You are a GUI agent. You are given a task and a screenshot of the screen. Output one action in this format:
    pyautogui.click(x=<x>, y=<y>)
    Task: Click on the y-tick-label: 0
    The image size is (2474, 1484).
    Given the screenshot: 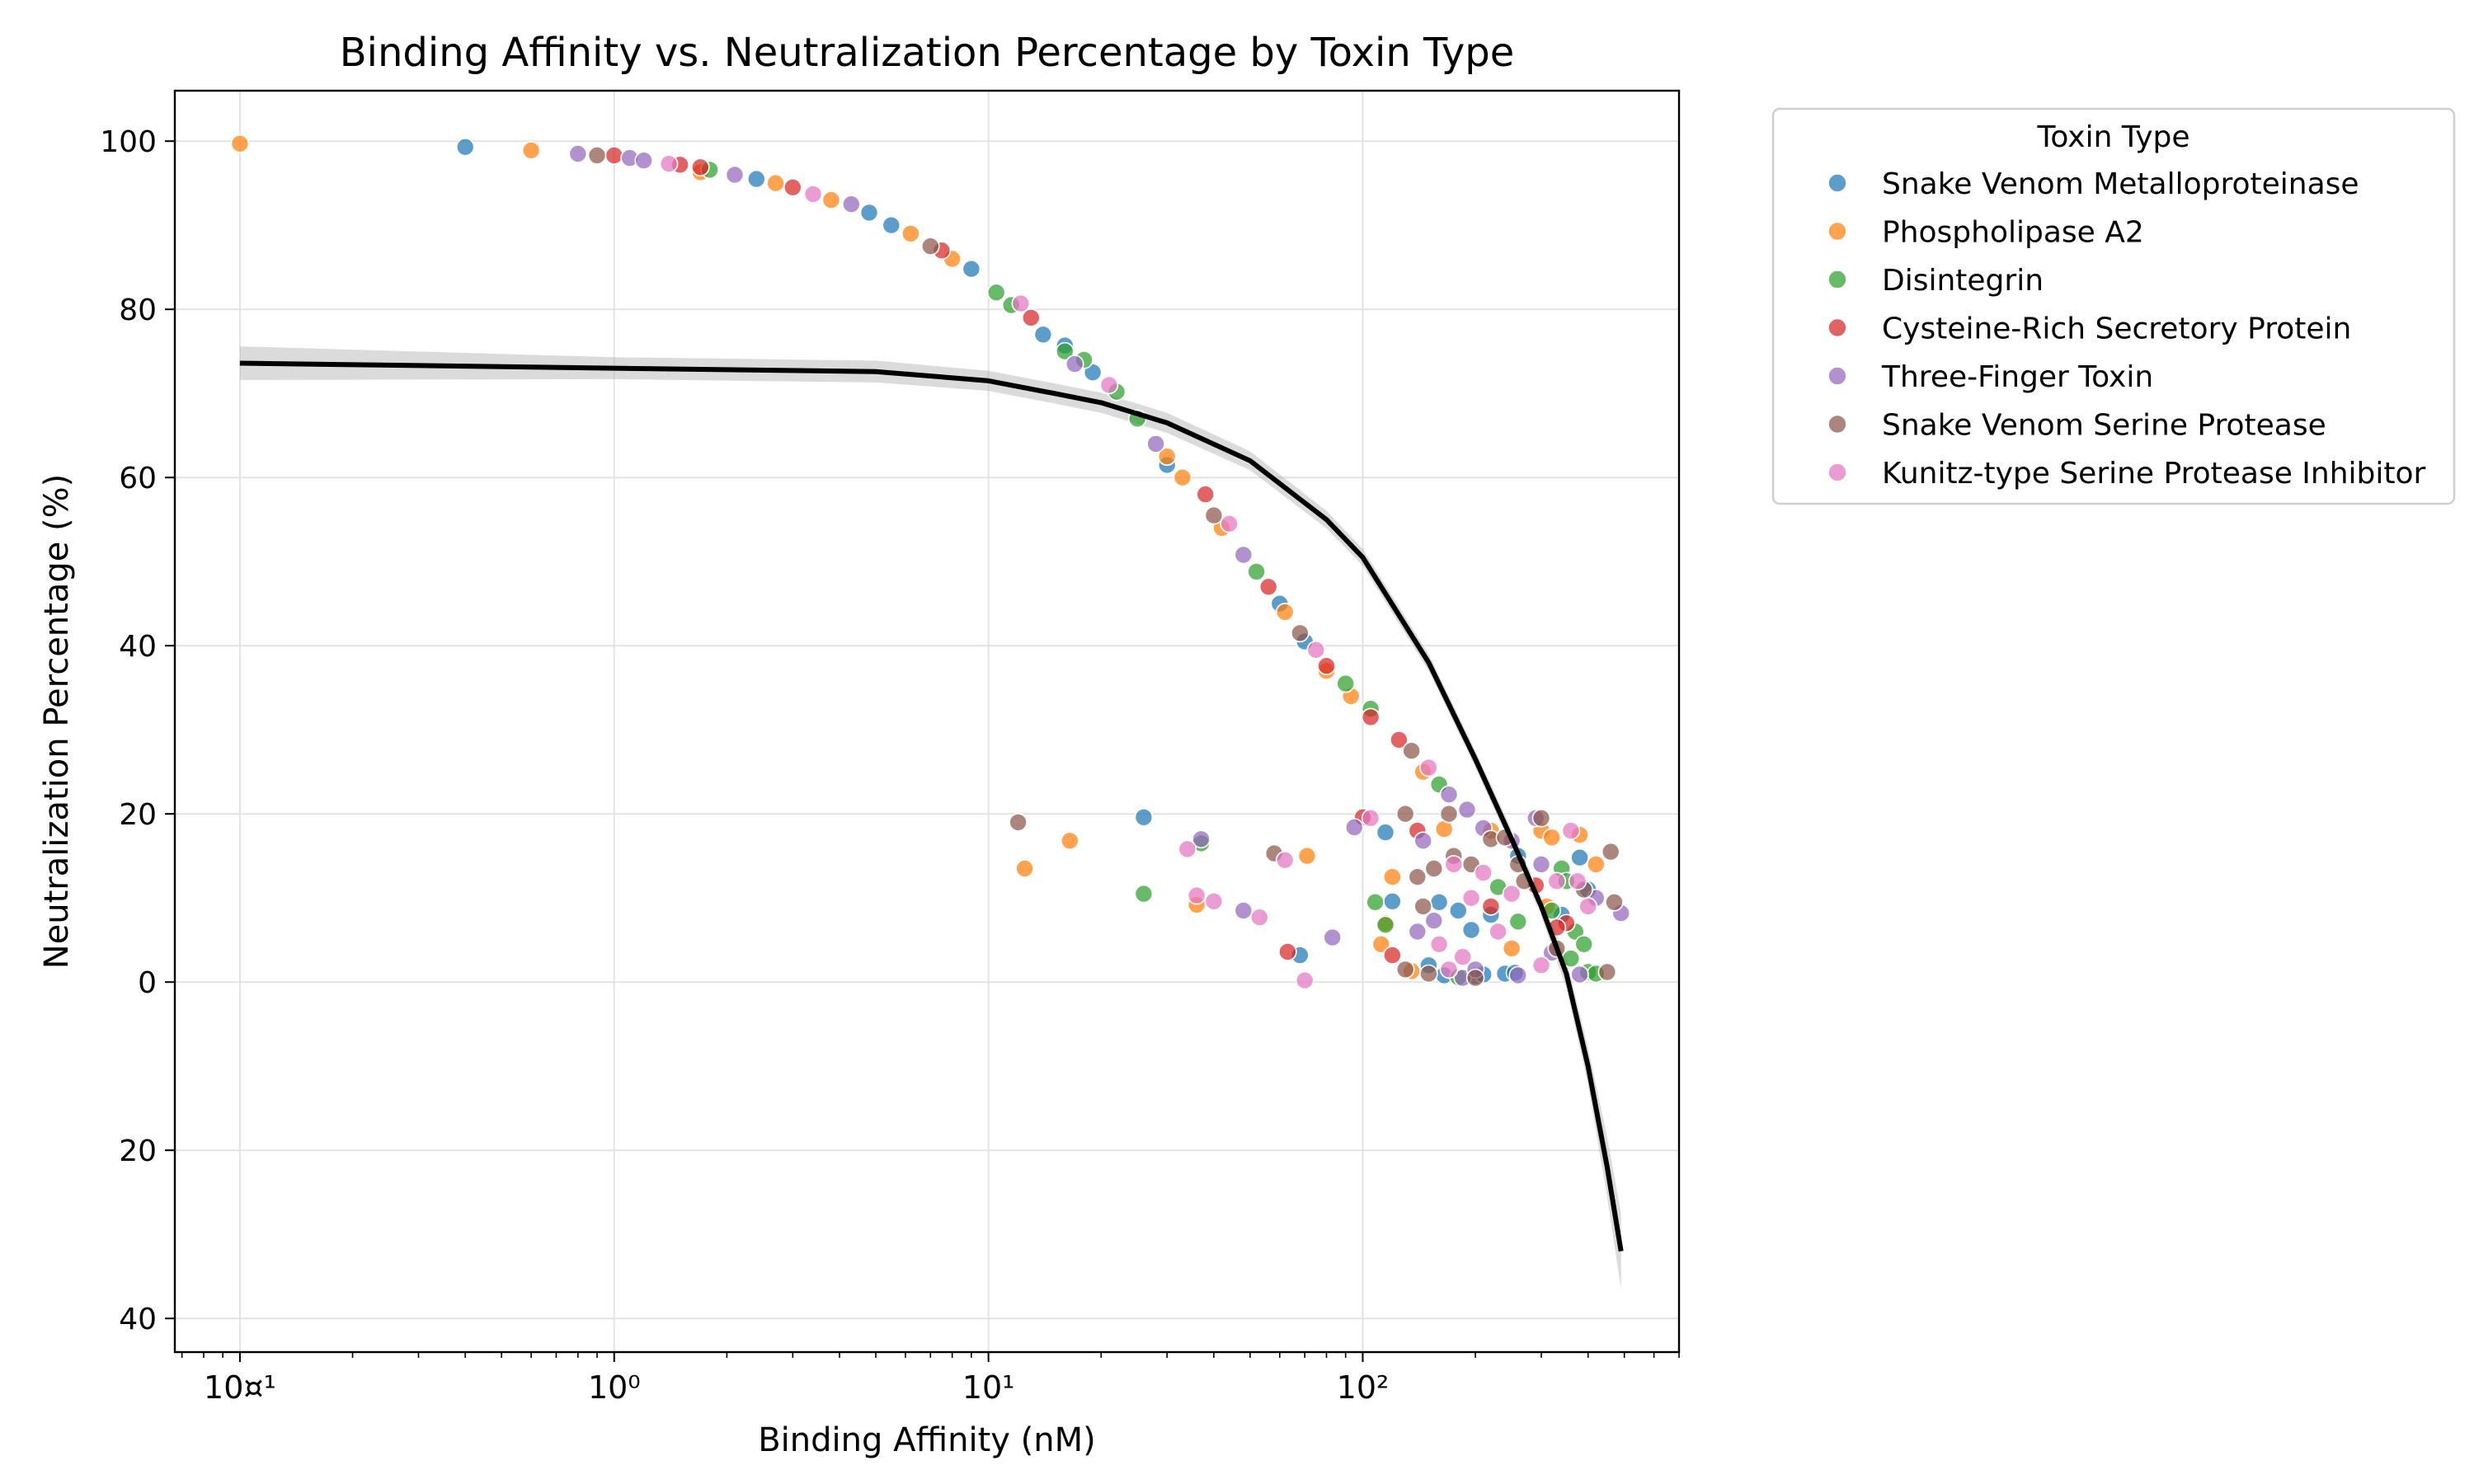 What is the action you would take?
    pyautogui.click(x=147, y=983)
    